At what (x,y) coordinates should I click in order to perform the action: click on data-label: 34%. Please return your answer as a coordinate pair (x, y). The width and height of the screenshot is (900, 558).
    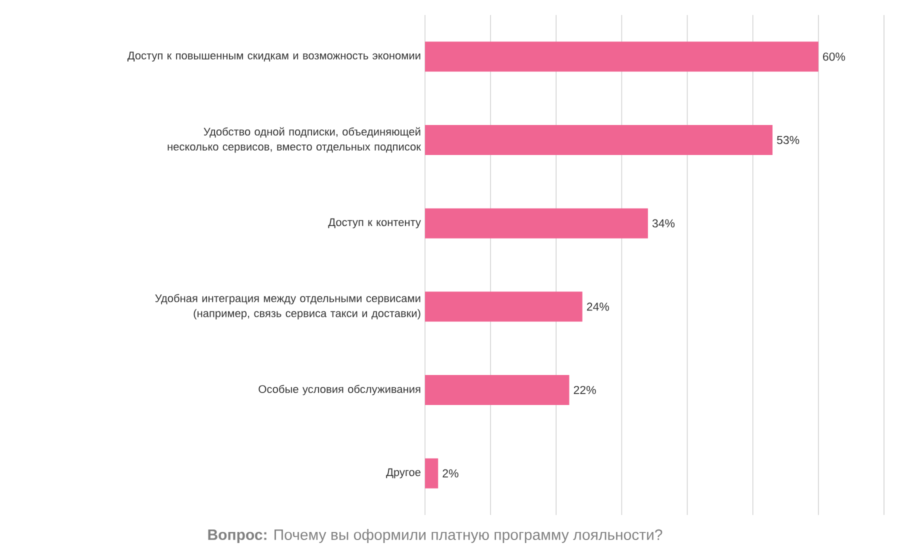
    Looking at the image, I should click on (663, 223).